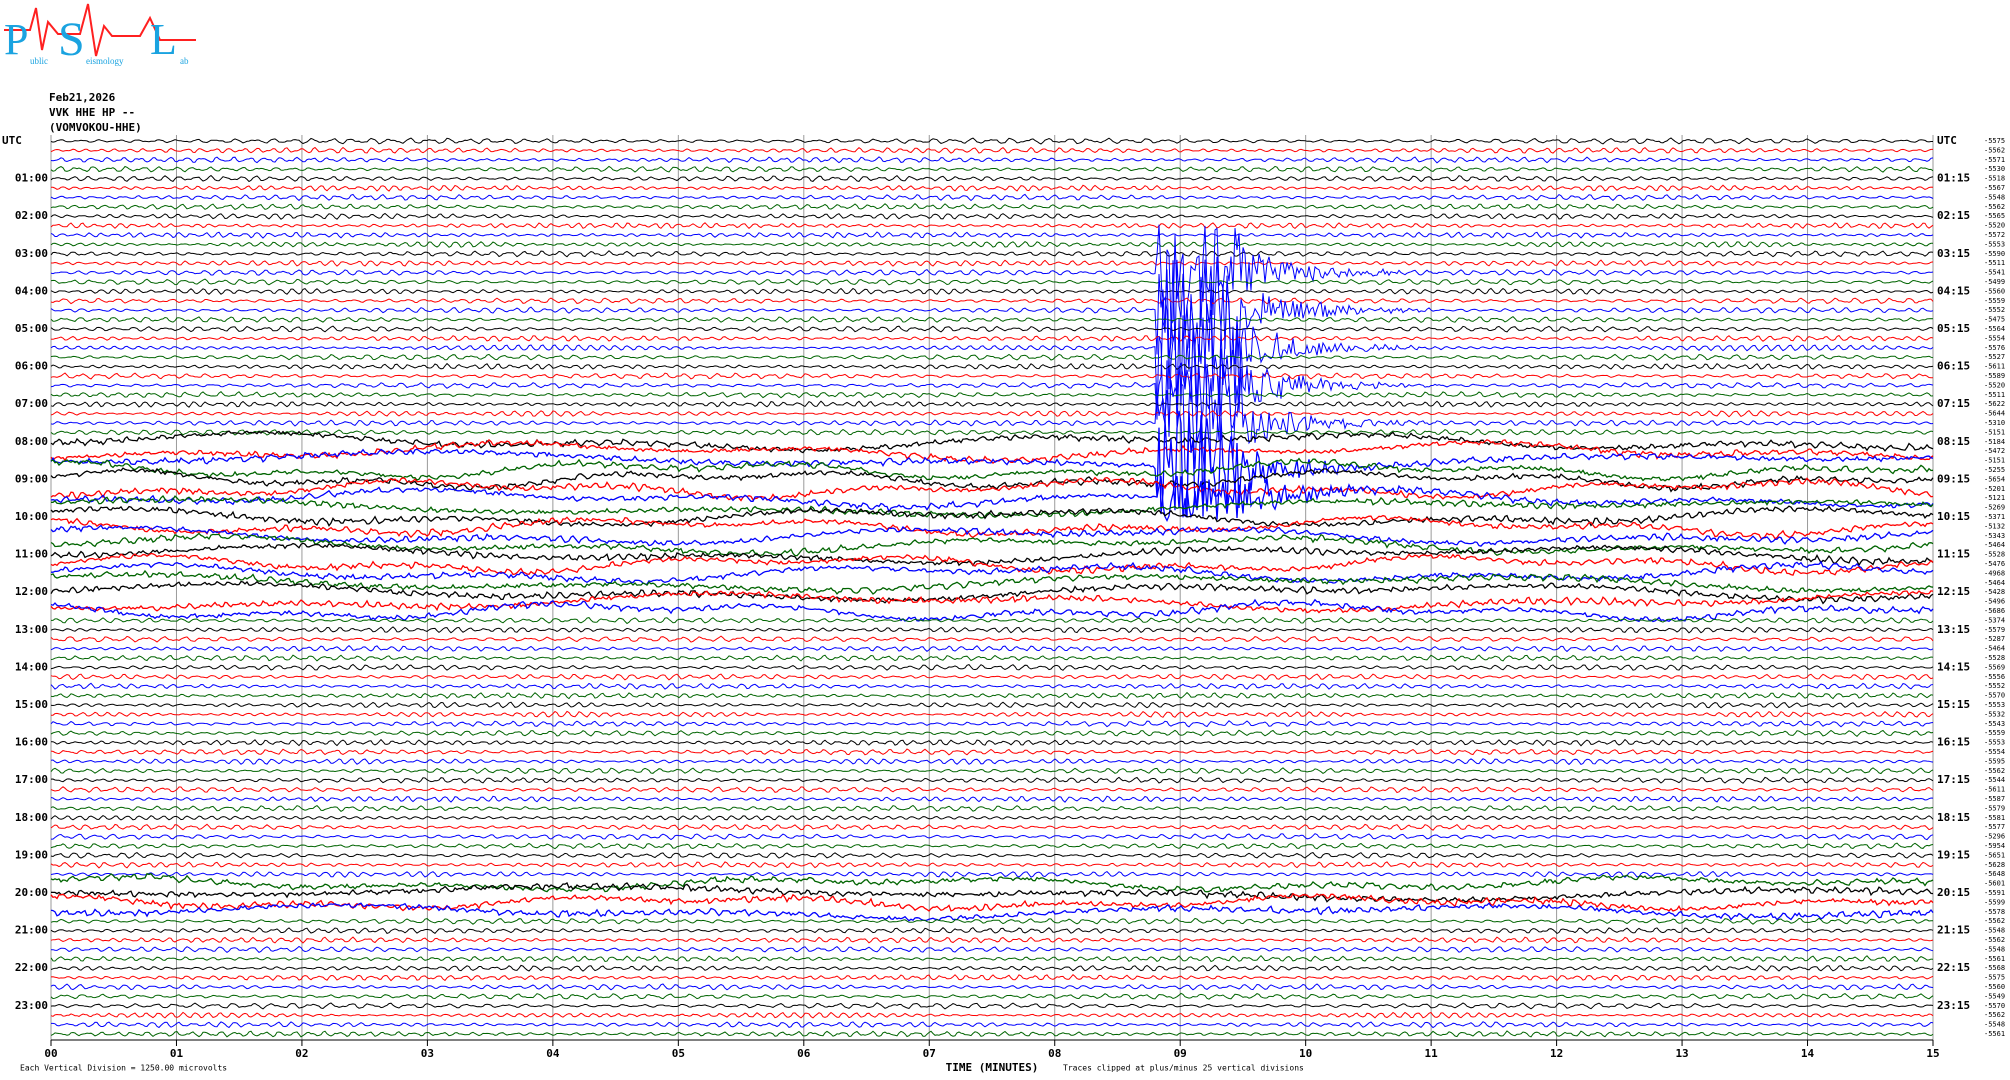  I want to click on trace-offset: -5343, so click(1994, 536).